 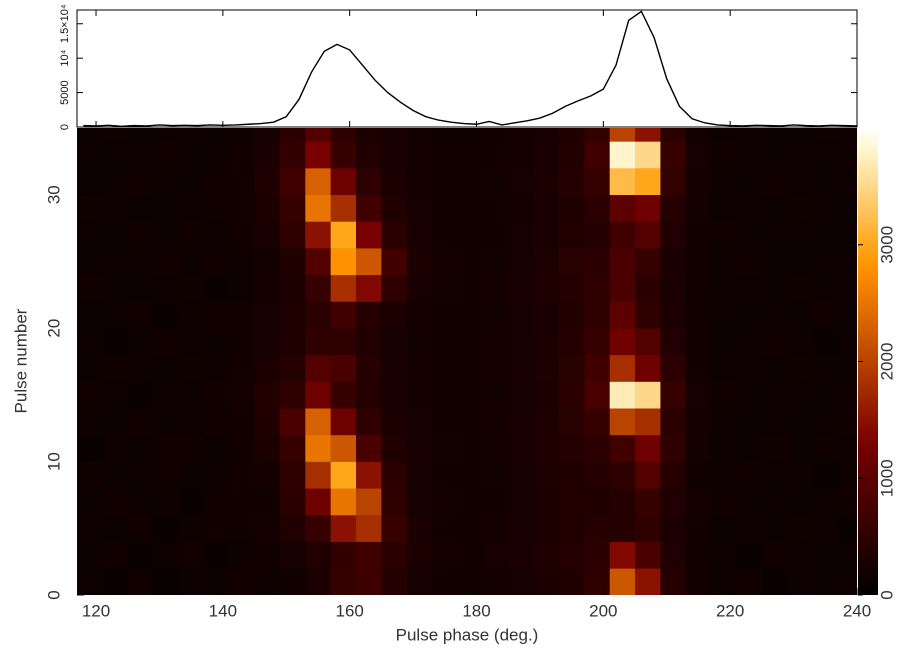 What do you see at coordinates (467, 634) in the screenshot?
I see `x-axis-label: Pulse phase (deg.)` at bounding box center [467, 634].